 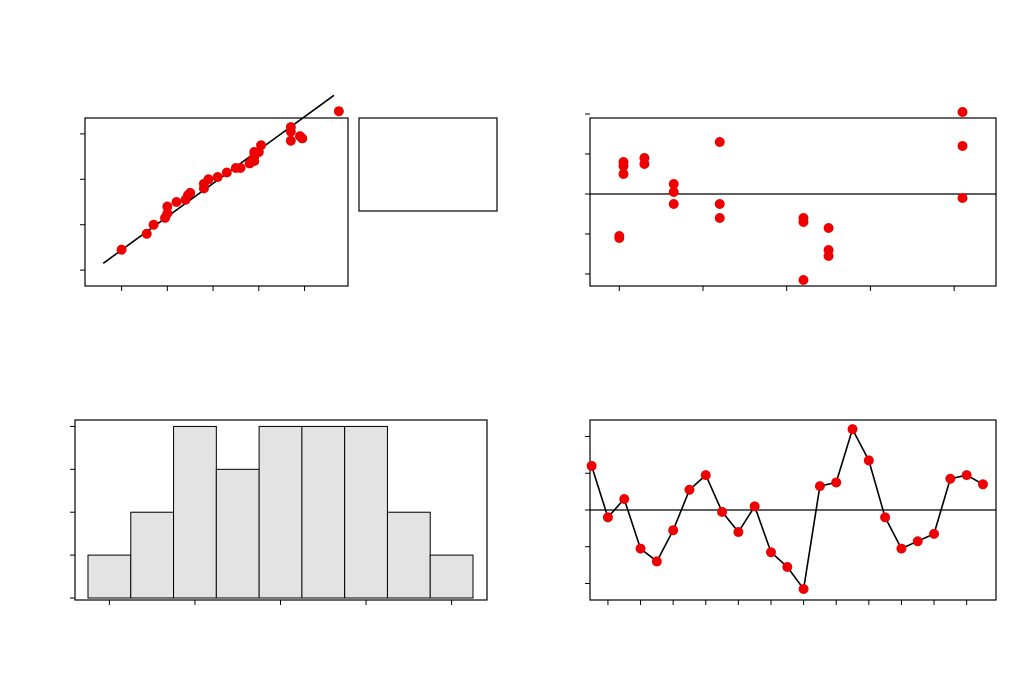 What do you see at coordinates (428, 164) in the screenshot?
I see `legend-box` at bounding box center [428, 164].